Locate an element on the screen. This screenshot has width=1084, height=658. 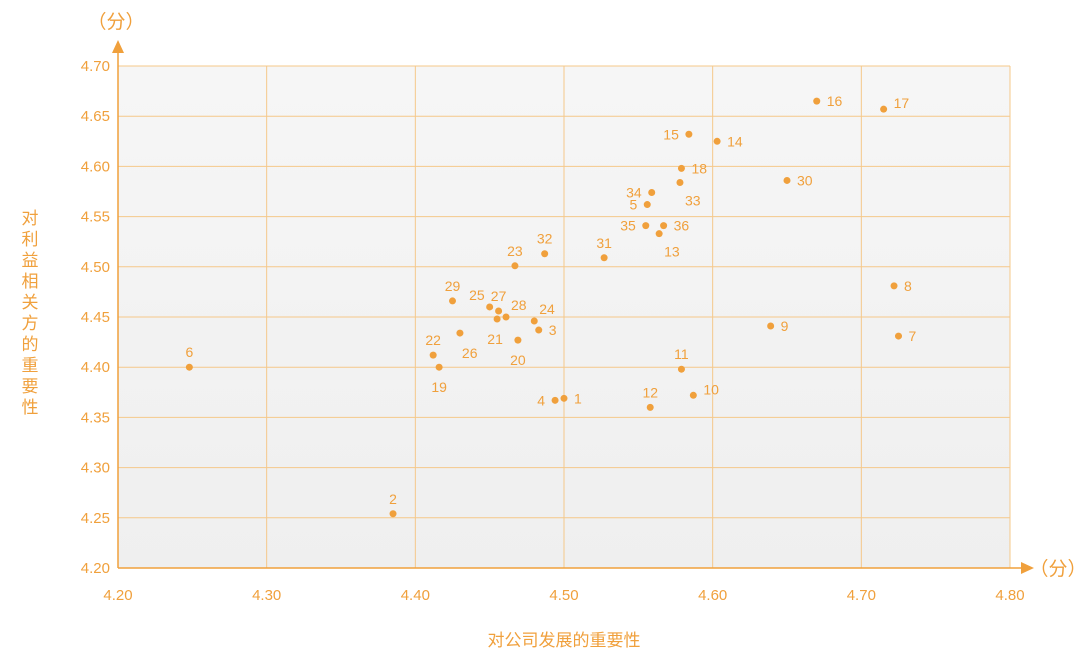
point-label: 6 is located at coordinates (189, 352).